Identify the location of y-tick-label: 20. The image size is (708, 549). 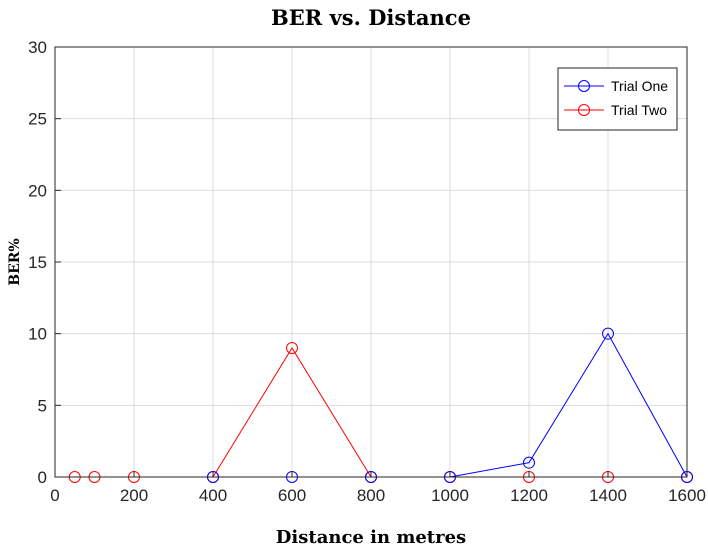
(37, 190).